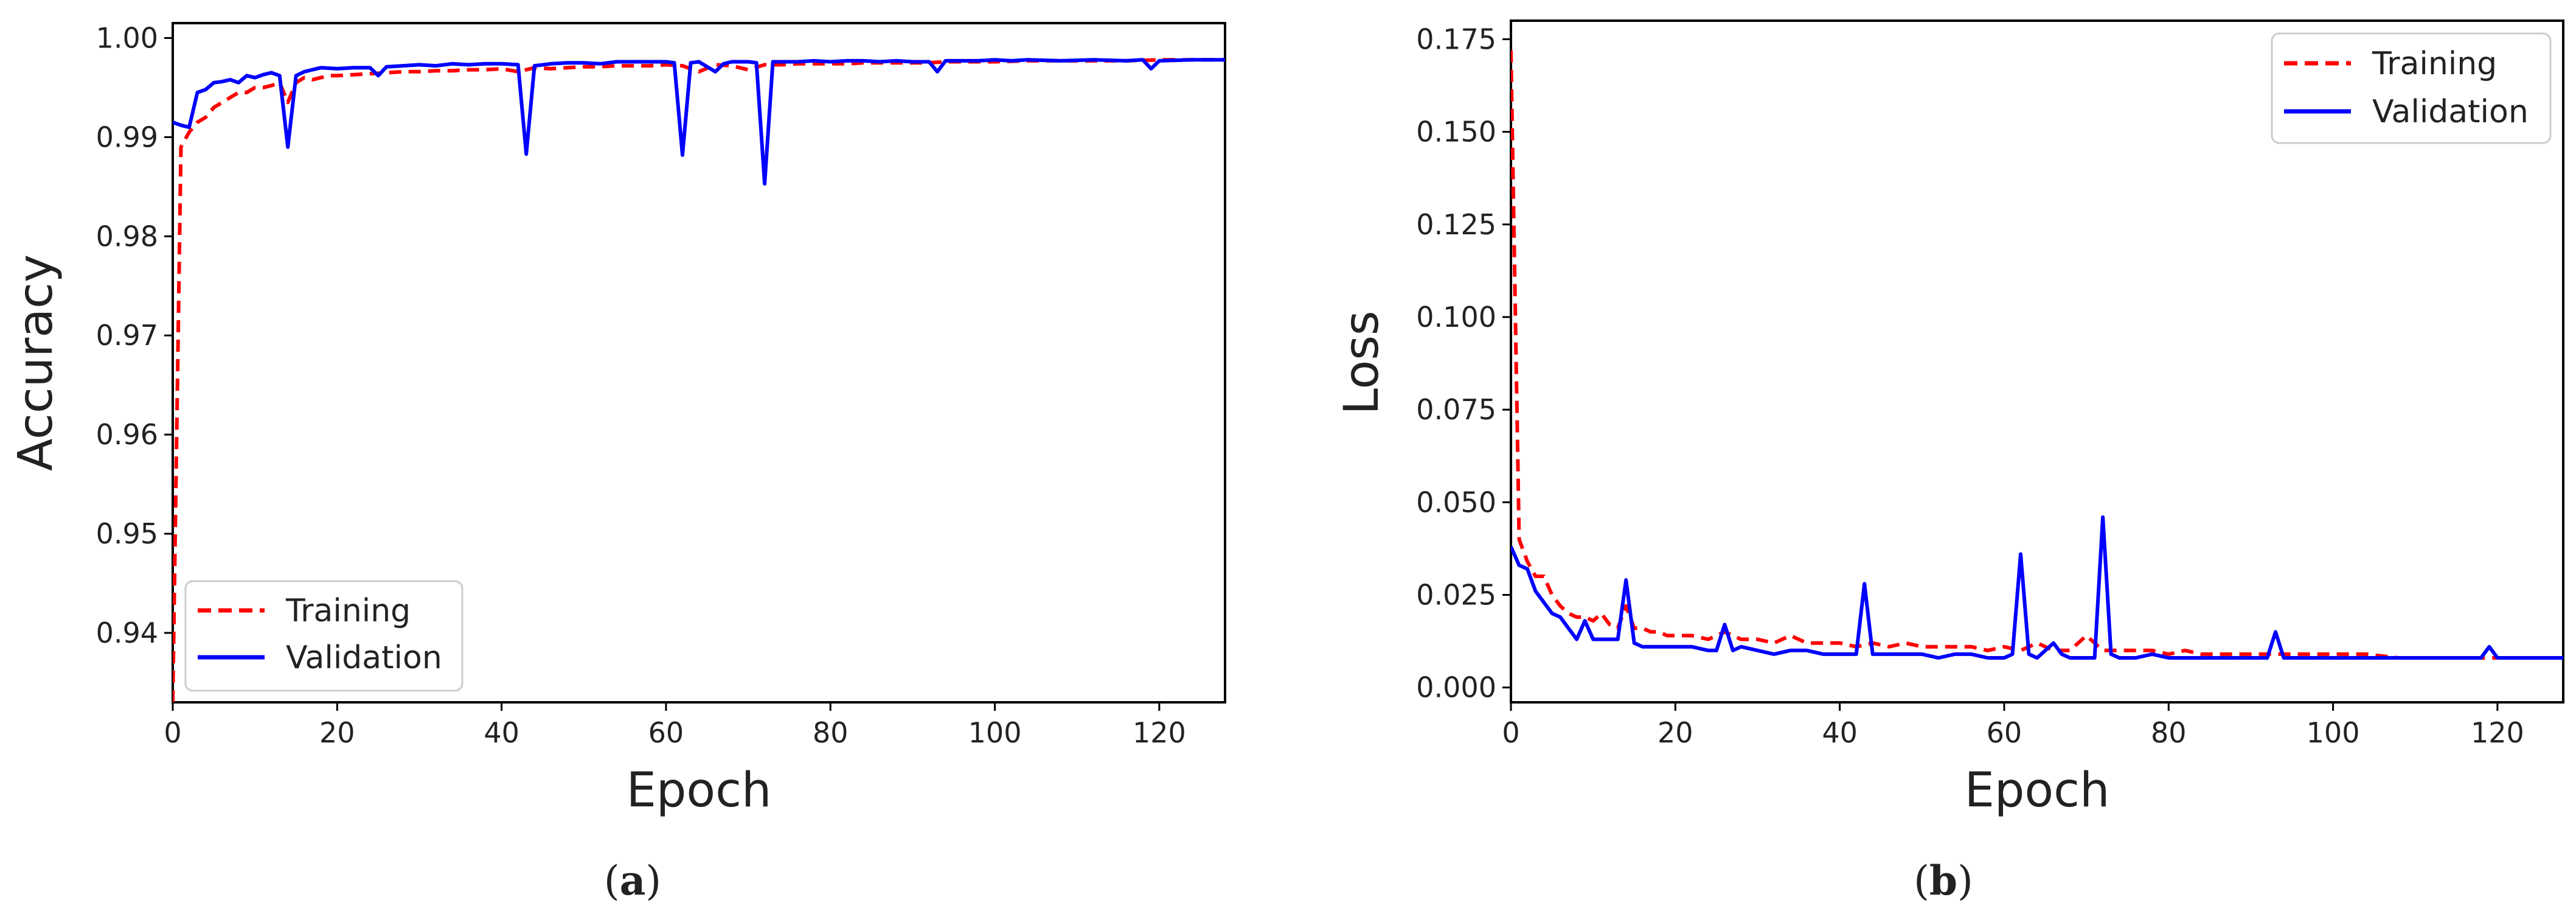  What do you see at coordinates (127, 632) in the screenshot?
I see `y-tick-label: 0.94` at bounding box center [127, 632].